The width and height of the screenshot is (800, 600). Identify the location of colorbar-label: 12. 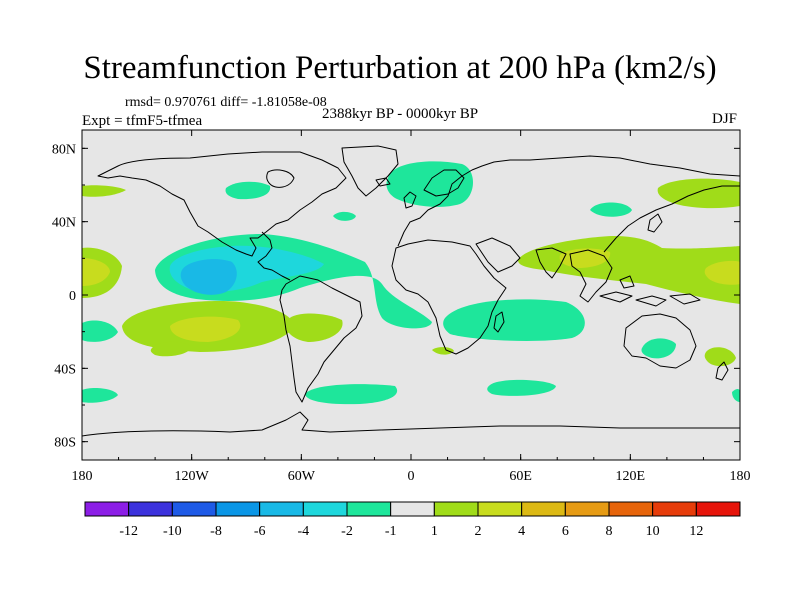
(696, 531).